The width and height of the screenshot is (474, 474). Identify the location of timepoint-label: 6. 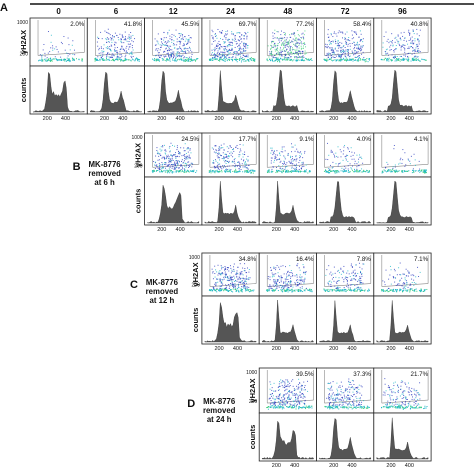
(116, 11).